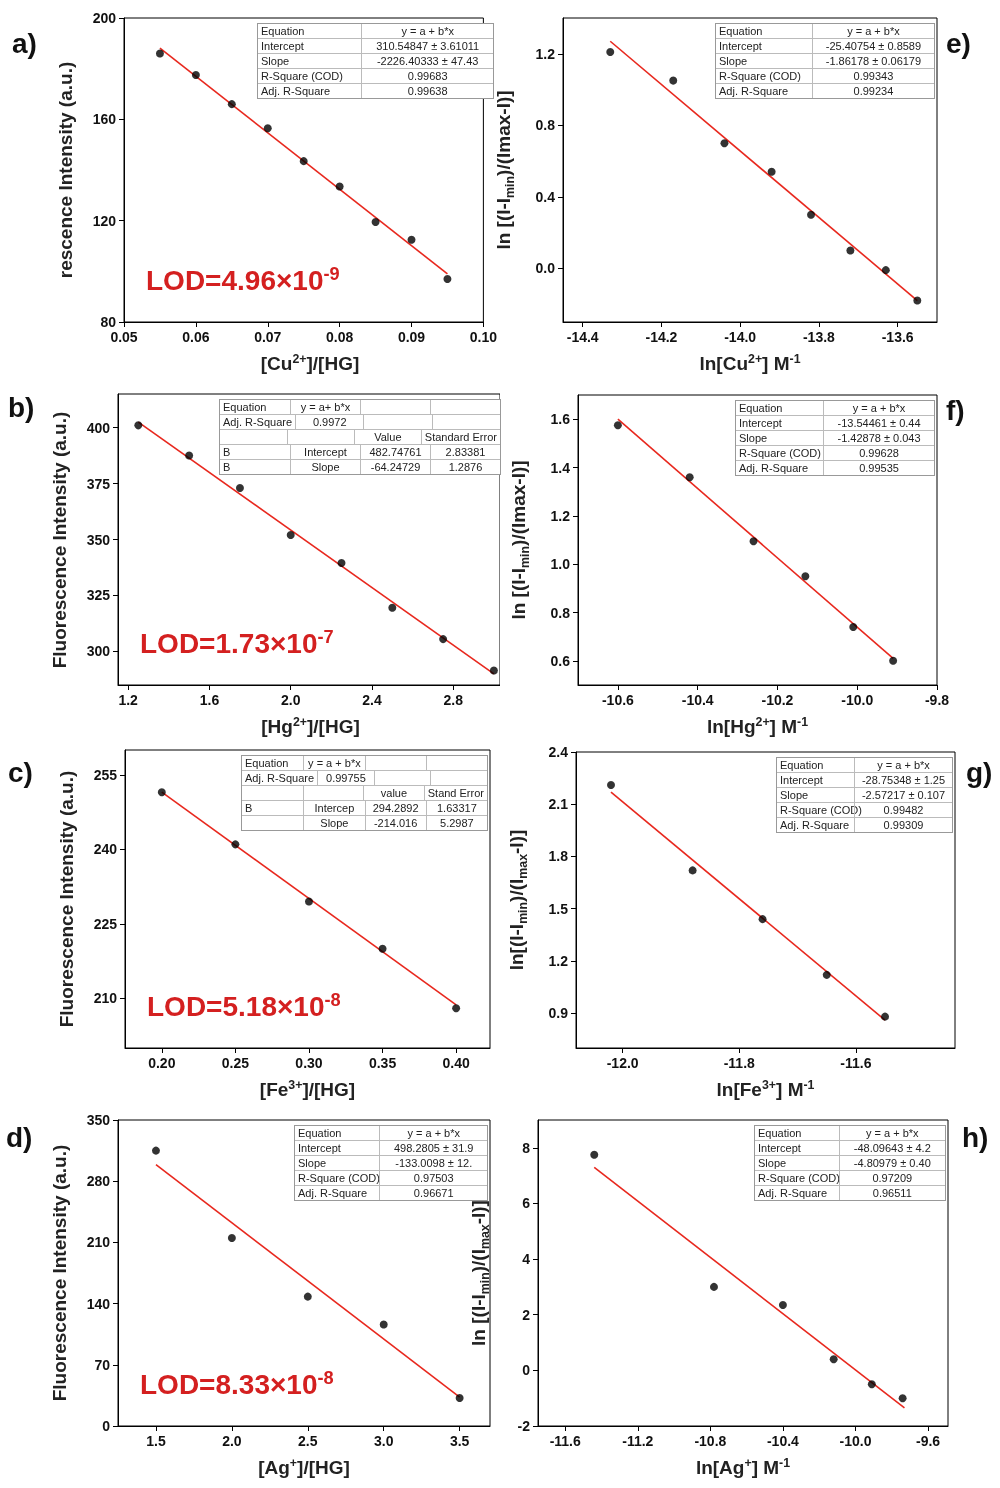 Image resolution: width=1000 pixels, height=1488 pixels. I want to click on x-tick-label: -11.8, so click(739, 1063).